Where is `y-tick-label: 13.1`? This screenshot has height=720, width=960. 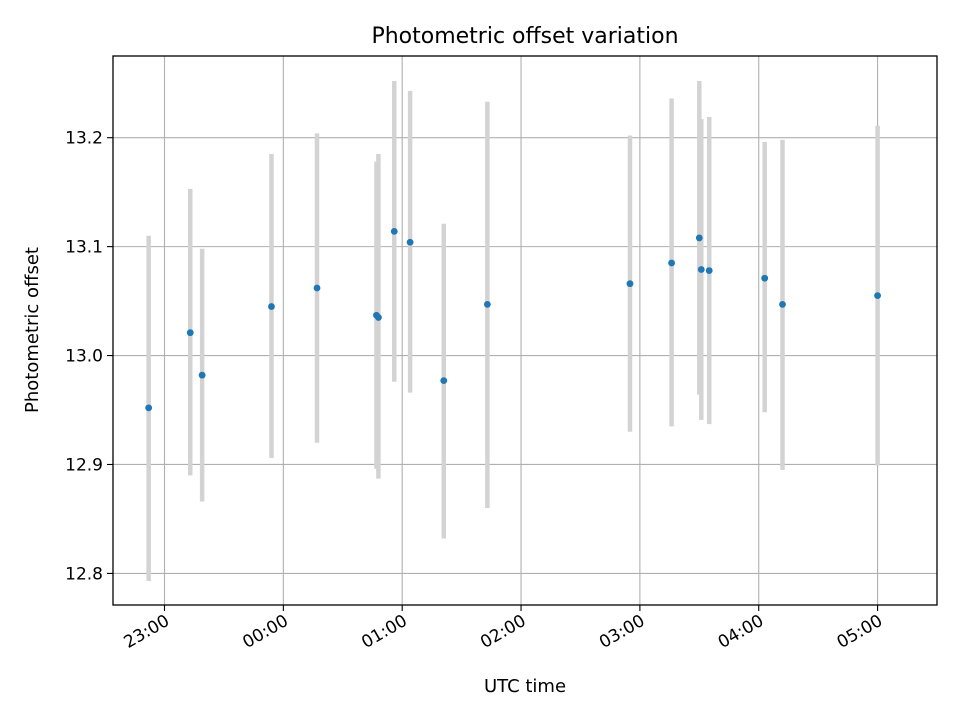 y-tick-label: 13.1 is located at coordinates (84, 248).